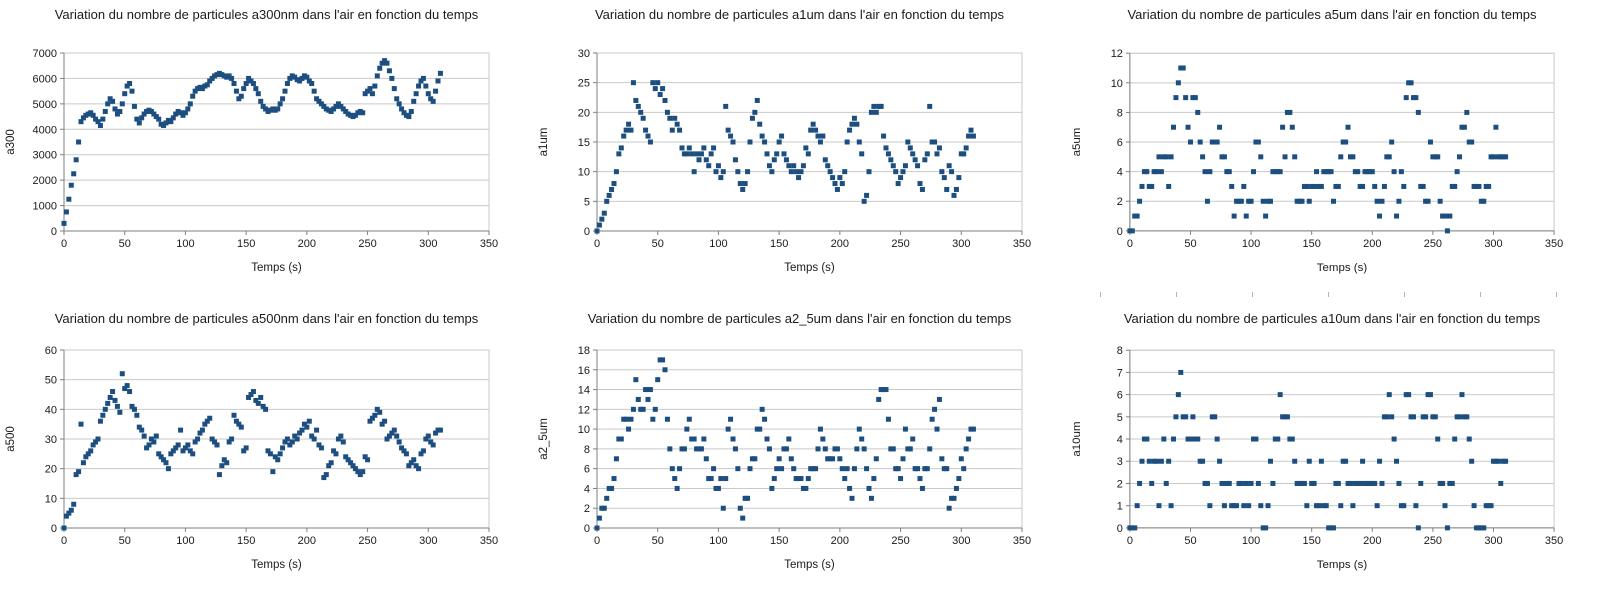 The image size is (1598, 594). What do you see at coordinates (587, 470) in the screenshot?
I see `y-tick-label: 6` at bounding box center [587, 470].